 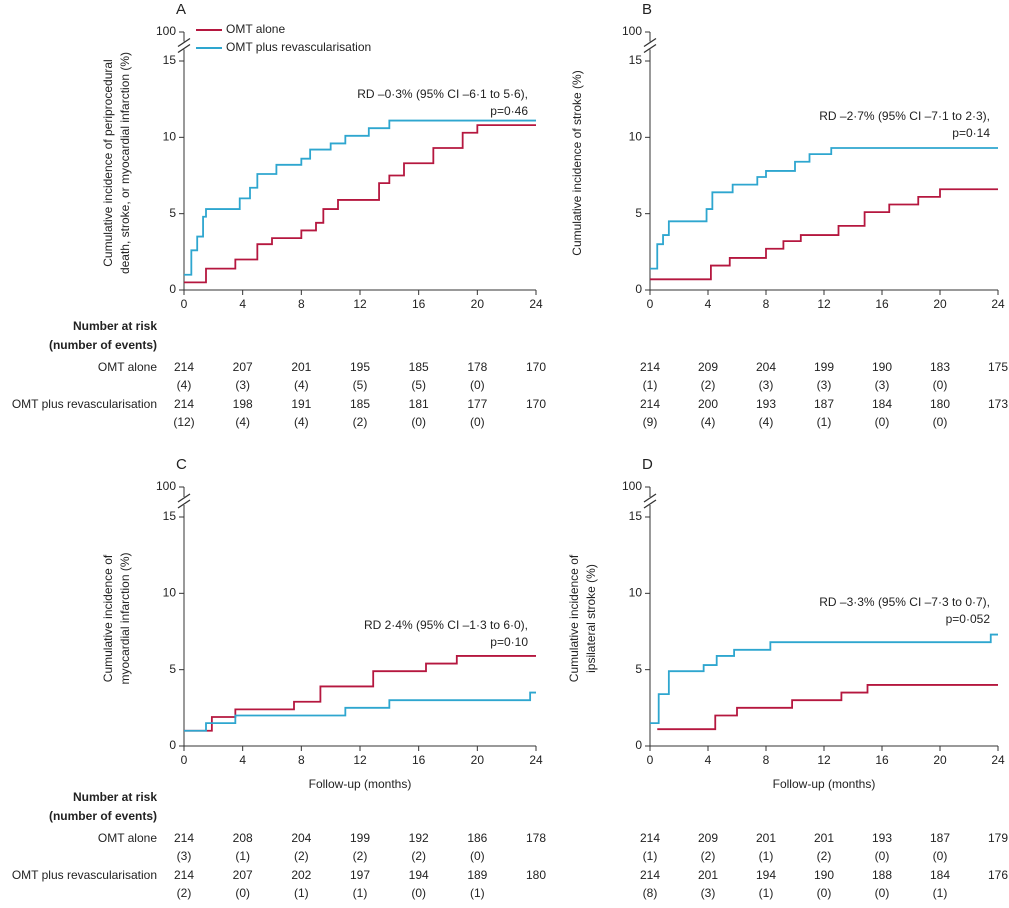 I want to click on at-risk: 192, so click(x=419, y=838).